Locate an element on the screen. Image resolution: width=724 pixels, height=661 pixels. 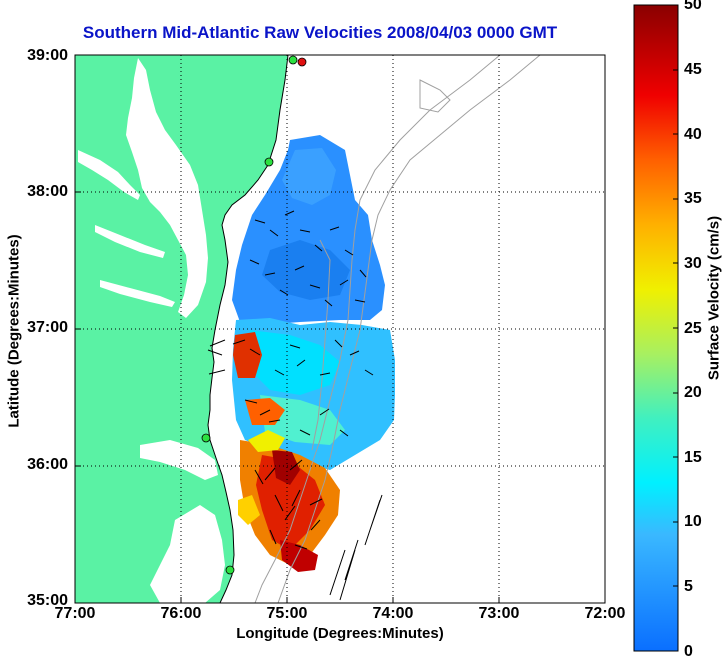
chesapeake-bay is located at coordinates (167, 188).